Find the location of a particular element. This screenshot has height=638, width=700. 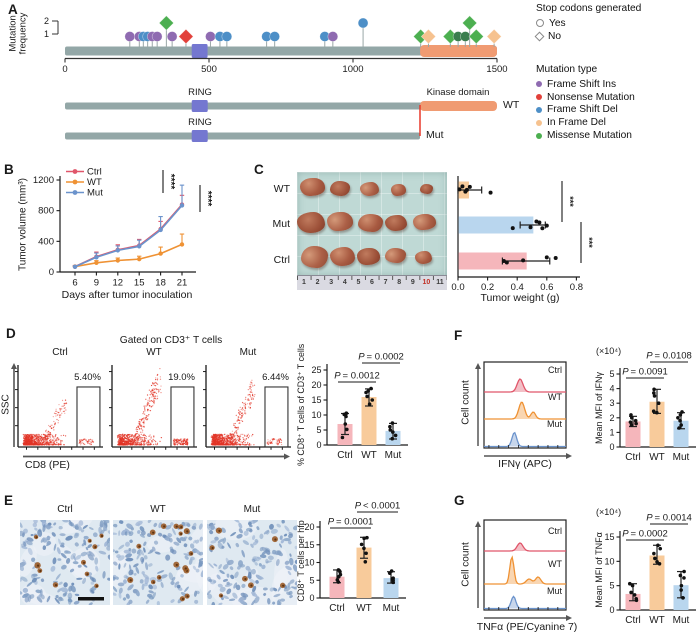

c-row-label-mut: Mut is located at coordinates (281, 224).